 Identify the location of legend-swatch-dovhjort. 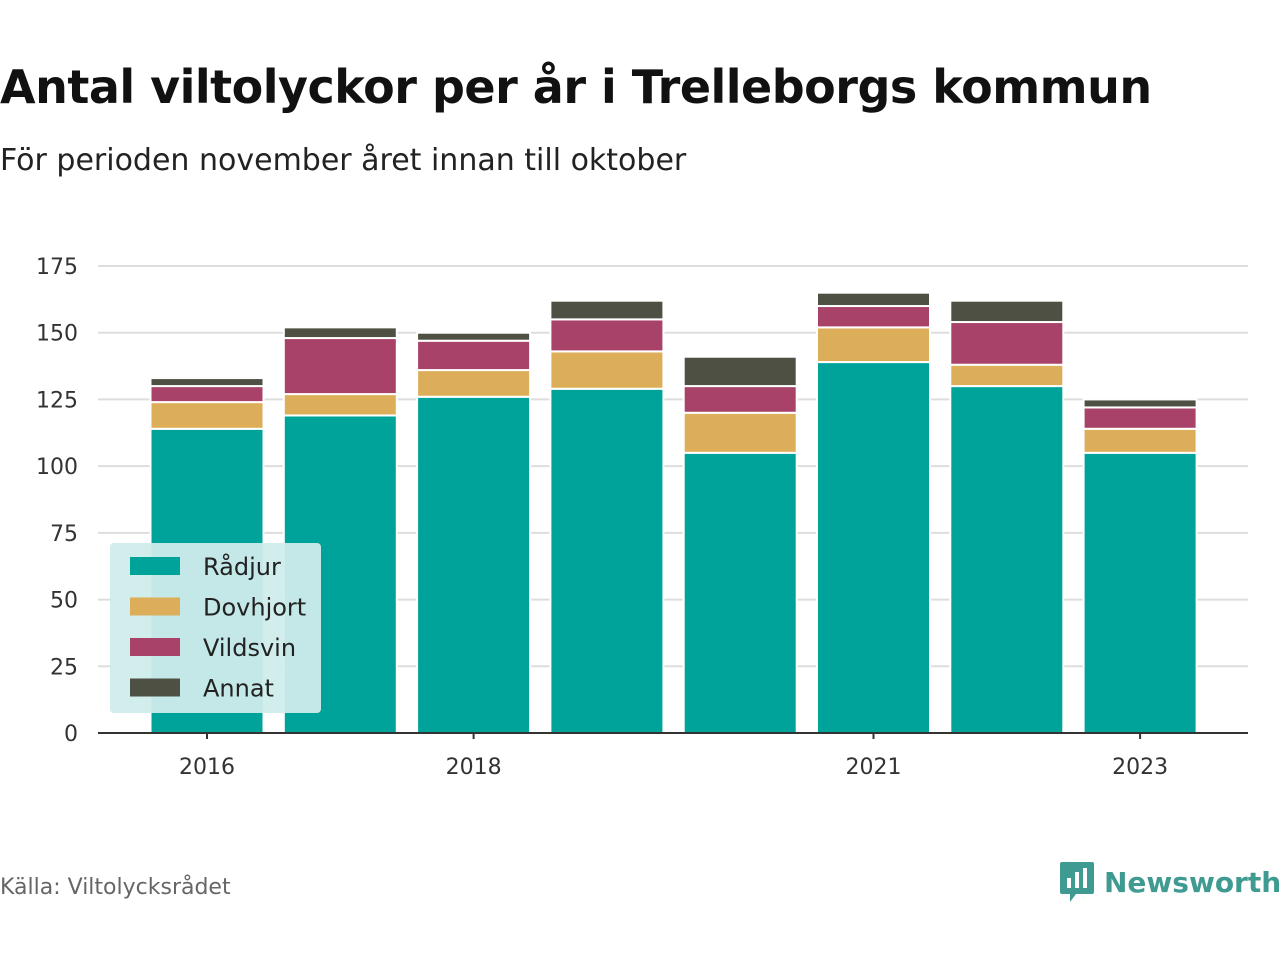
(155, 606).